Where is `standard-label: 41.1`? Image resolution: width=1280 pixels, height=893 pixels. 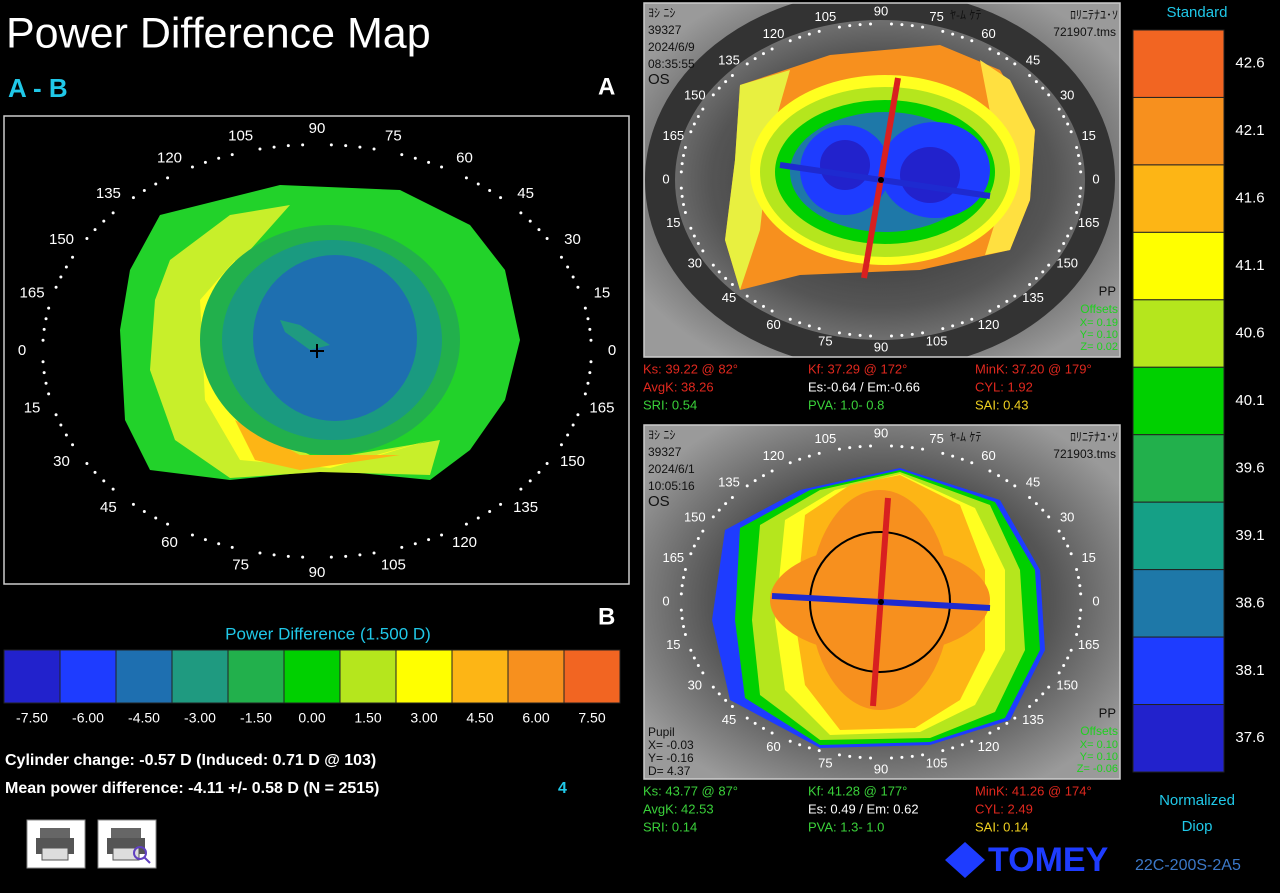
standard-label: 41.1 is located at coordinates (1249, 265).